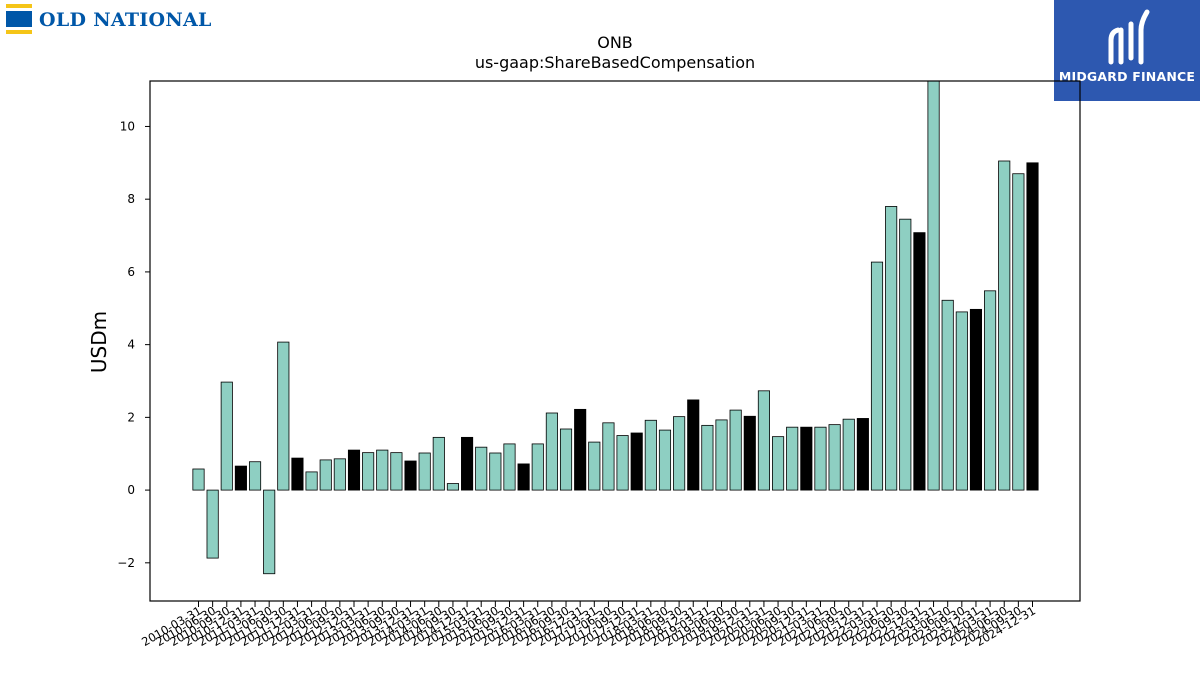 Image resolution: width=1200 pixels, height=675 pixels. Describe the element at coordinates (615, 62) in the screenshot. I see `chart-subtitle: us-gaap:ShareBasedCompensation` at that location.